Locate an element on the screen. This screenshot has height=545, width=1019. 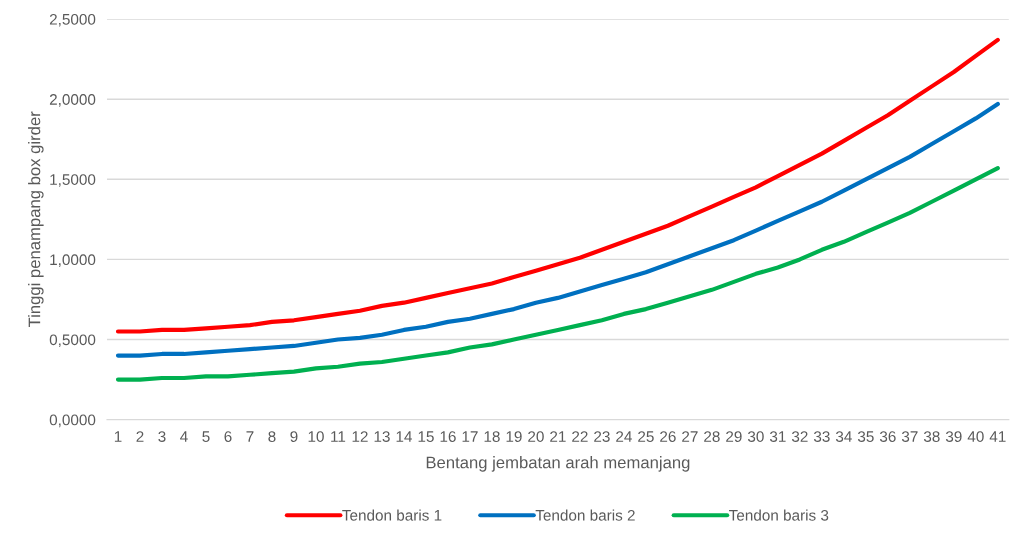
x-tick-label: 26 is located at coordinates (668, 436).